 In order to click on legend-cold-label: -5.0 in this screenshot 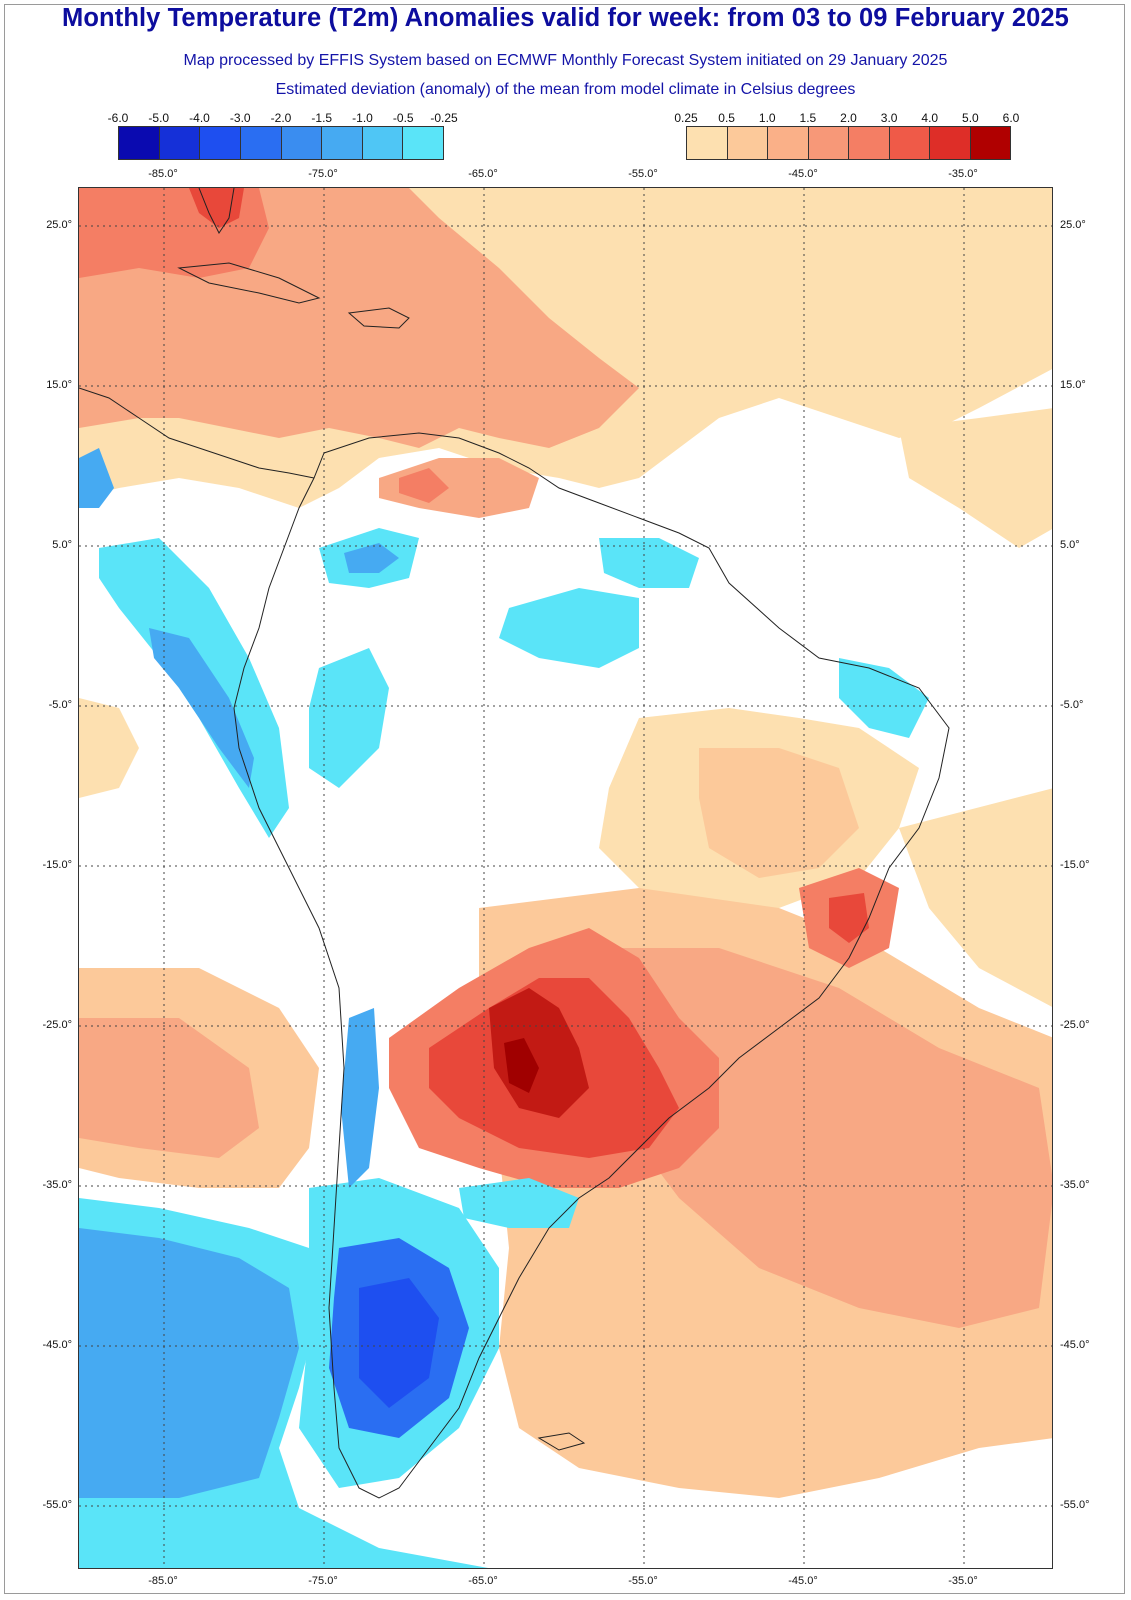, I will do `click(159, 118)`.